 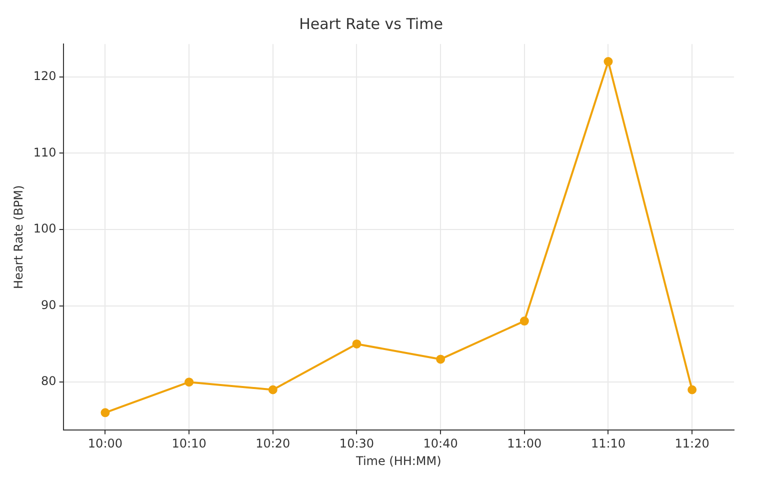 I want to click on x-axis-title: Time (HH:MM), so click(x=398, y=461).